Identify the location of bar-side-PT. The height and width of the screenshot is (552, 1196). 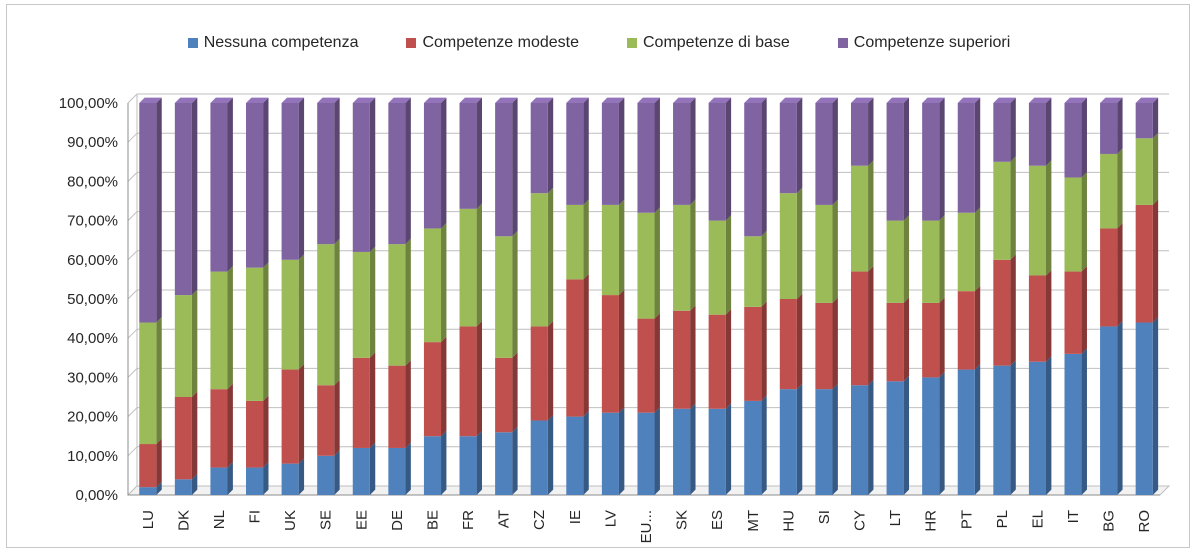
(977, 429).